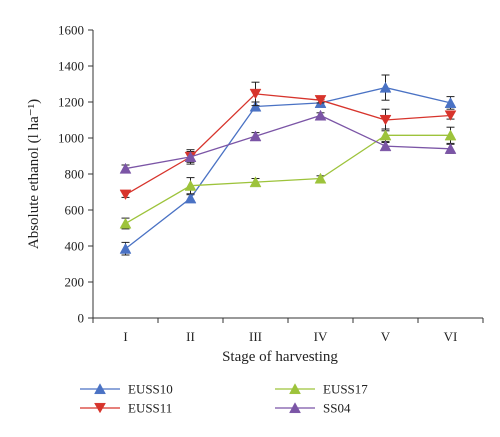 This screenshot has height=437, width=500. Describe the element at coordinates (81, 318) in the screenshot. I see `y-tick-label: 0` at that location.